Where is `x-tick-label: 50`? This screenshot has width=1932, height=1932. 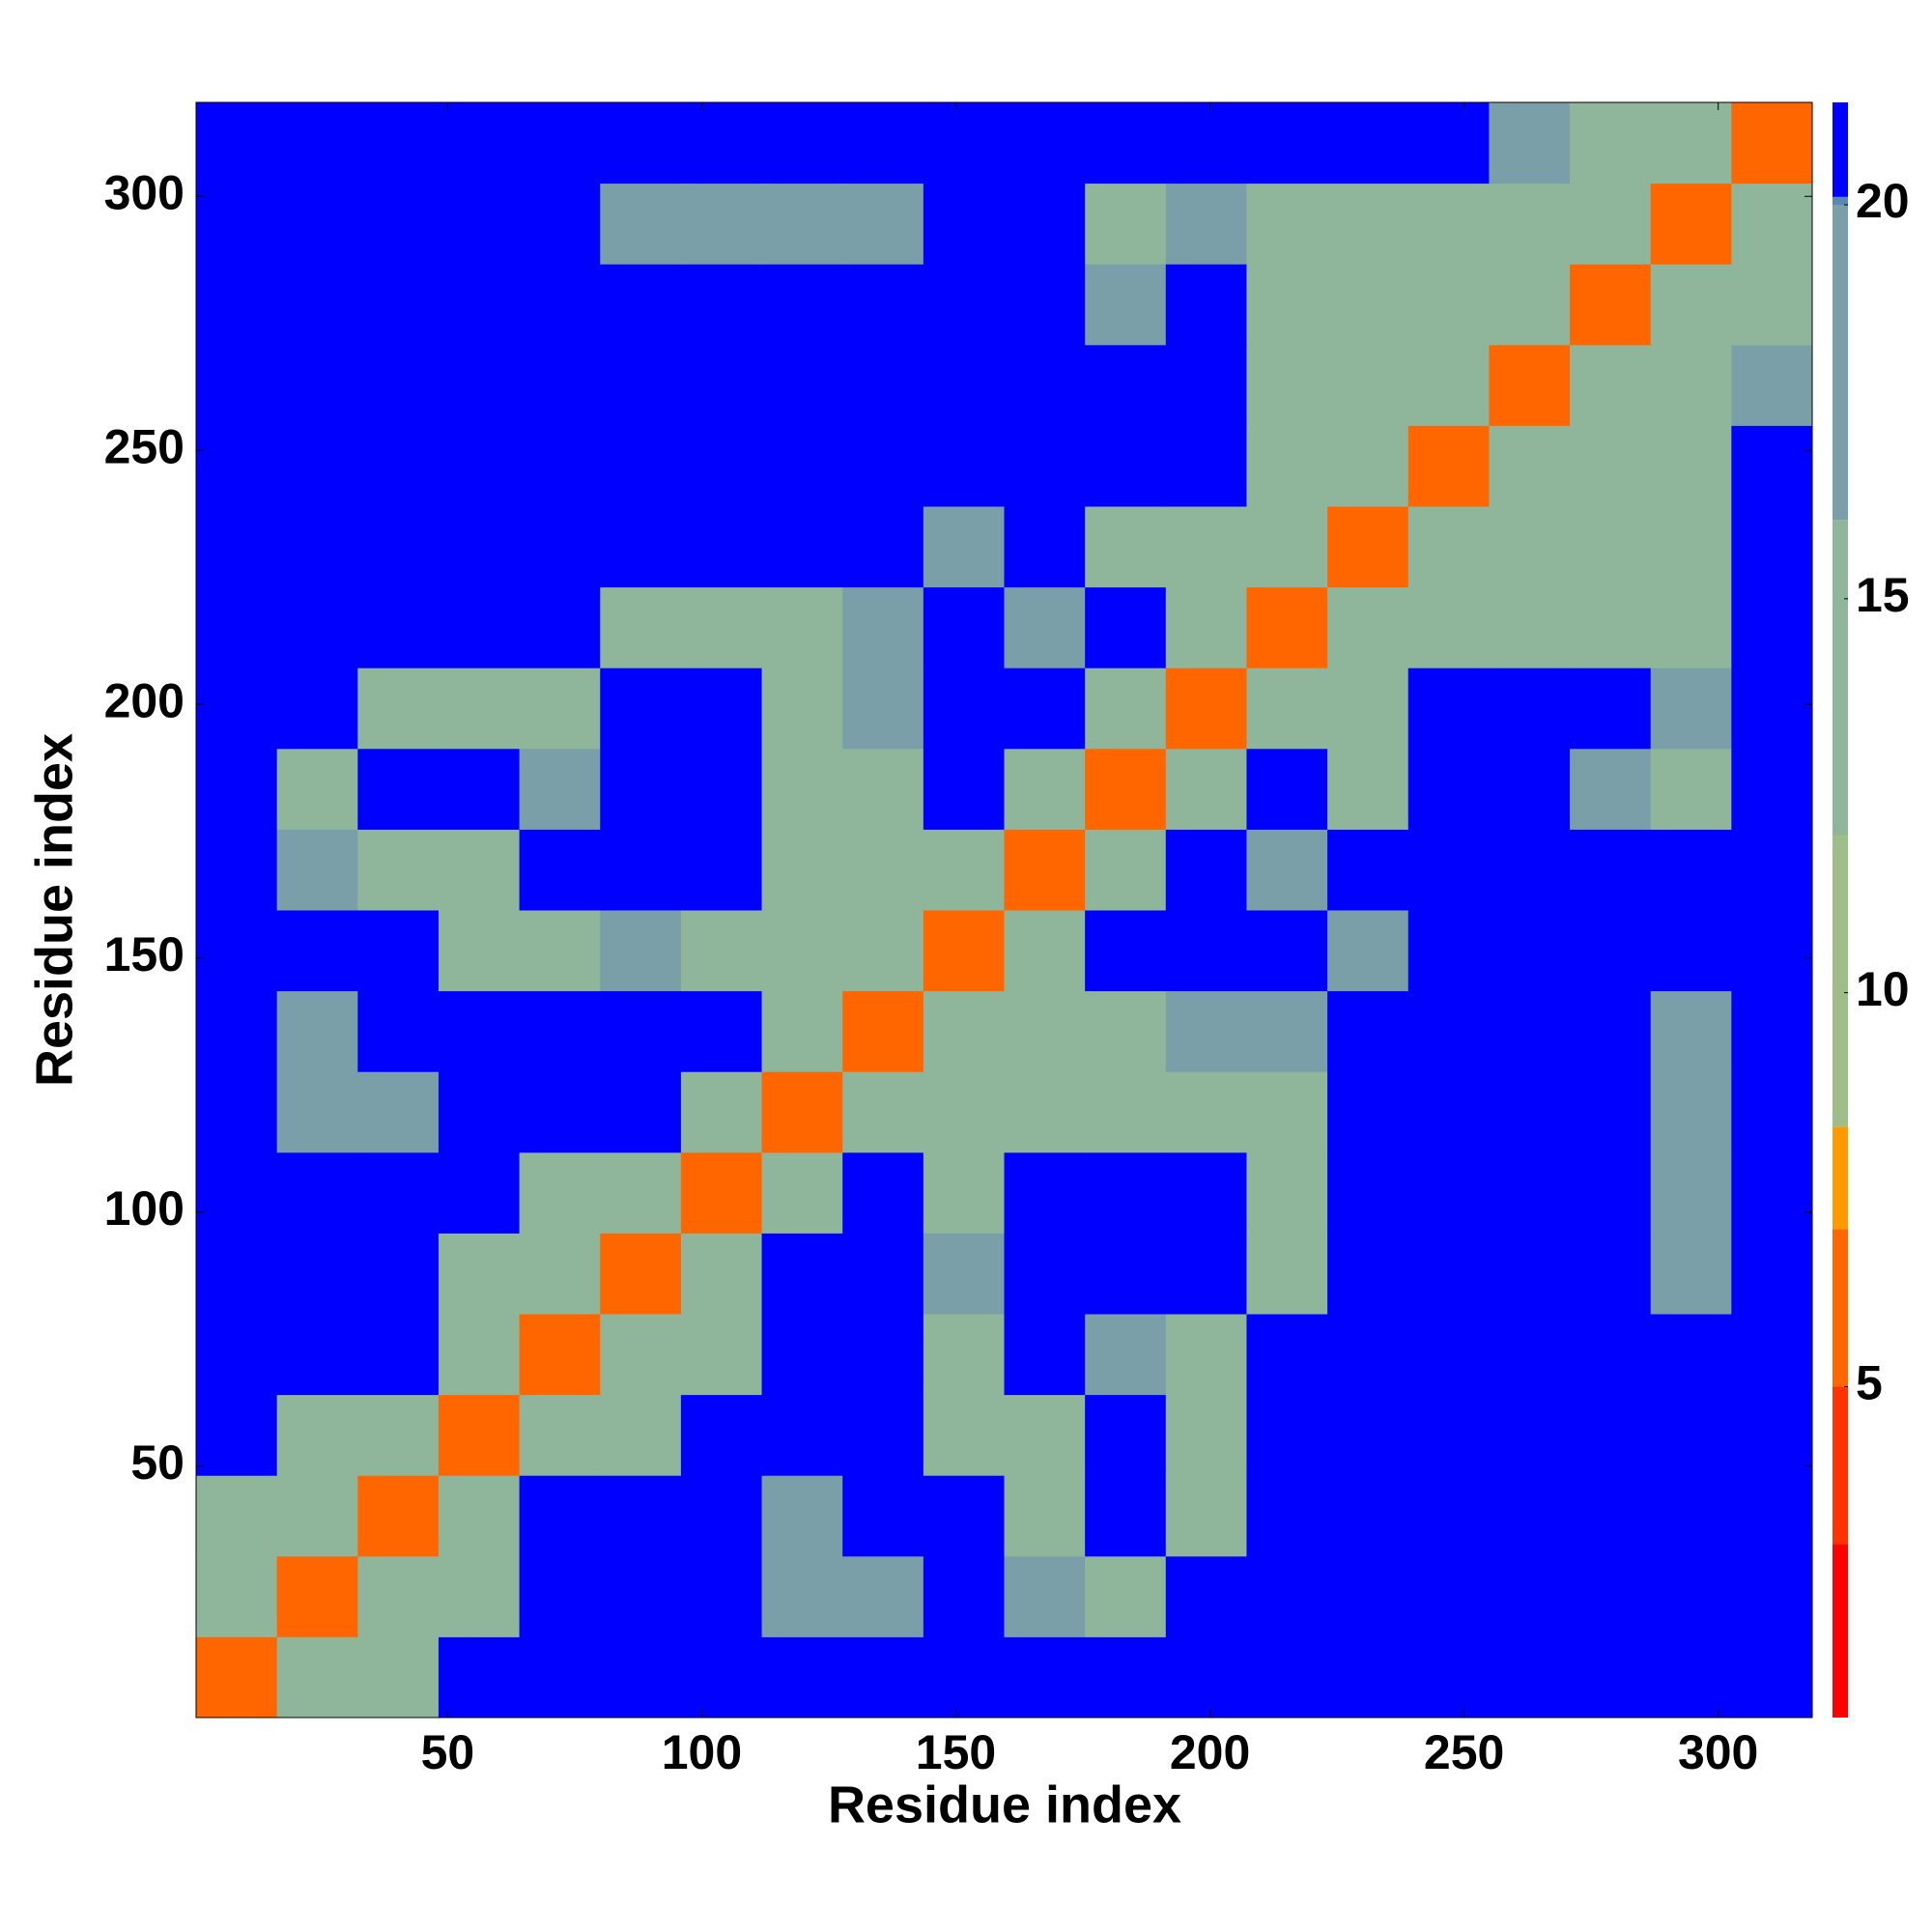
x-tick-label: 50 is located at coordinates (448, 1752).